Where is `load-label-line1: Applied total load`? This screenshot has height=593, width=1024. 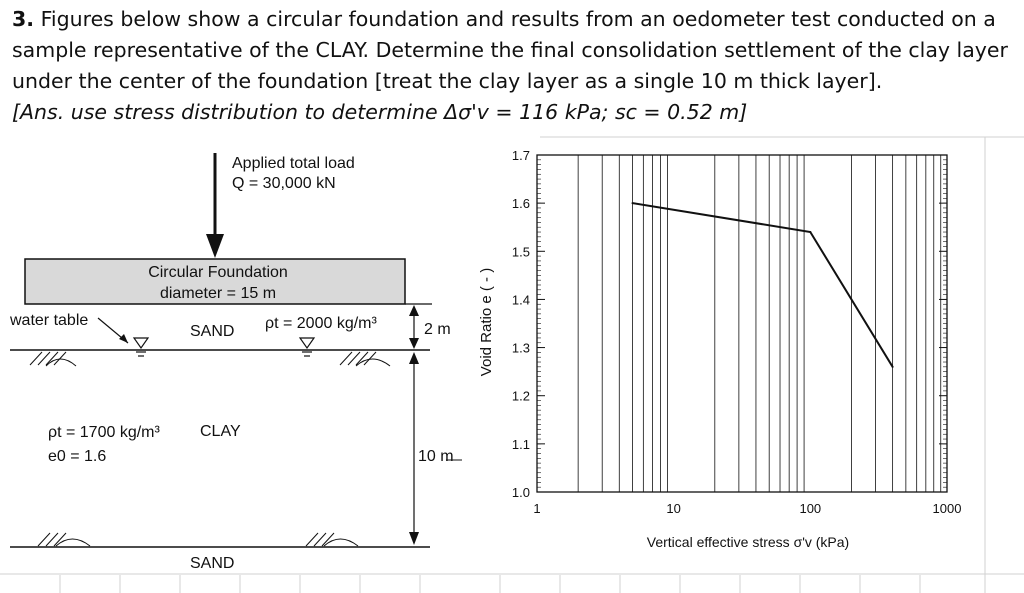 load-label-line1: Applied total load is located at coordinates (293, 163).